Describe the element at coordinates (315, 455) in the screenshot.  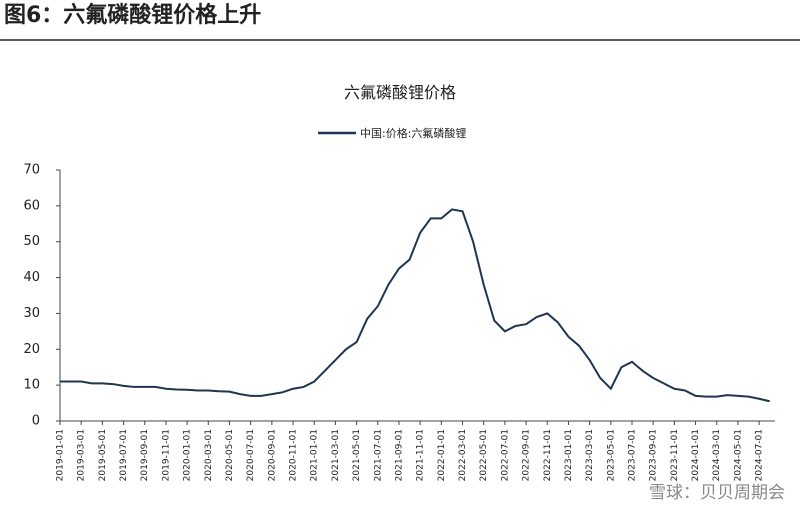
I see `x-tick-label: 2021-01-01` at that location.